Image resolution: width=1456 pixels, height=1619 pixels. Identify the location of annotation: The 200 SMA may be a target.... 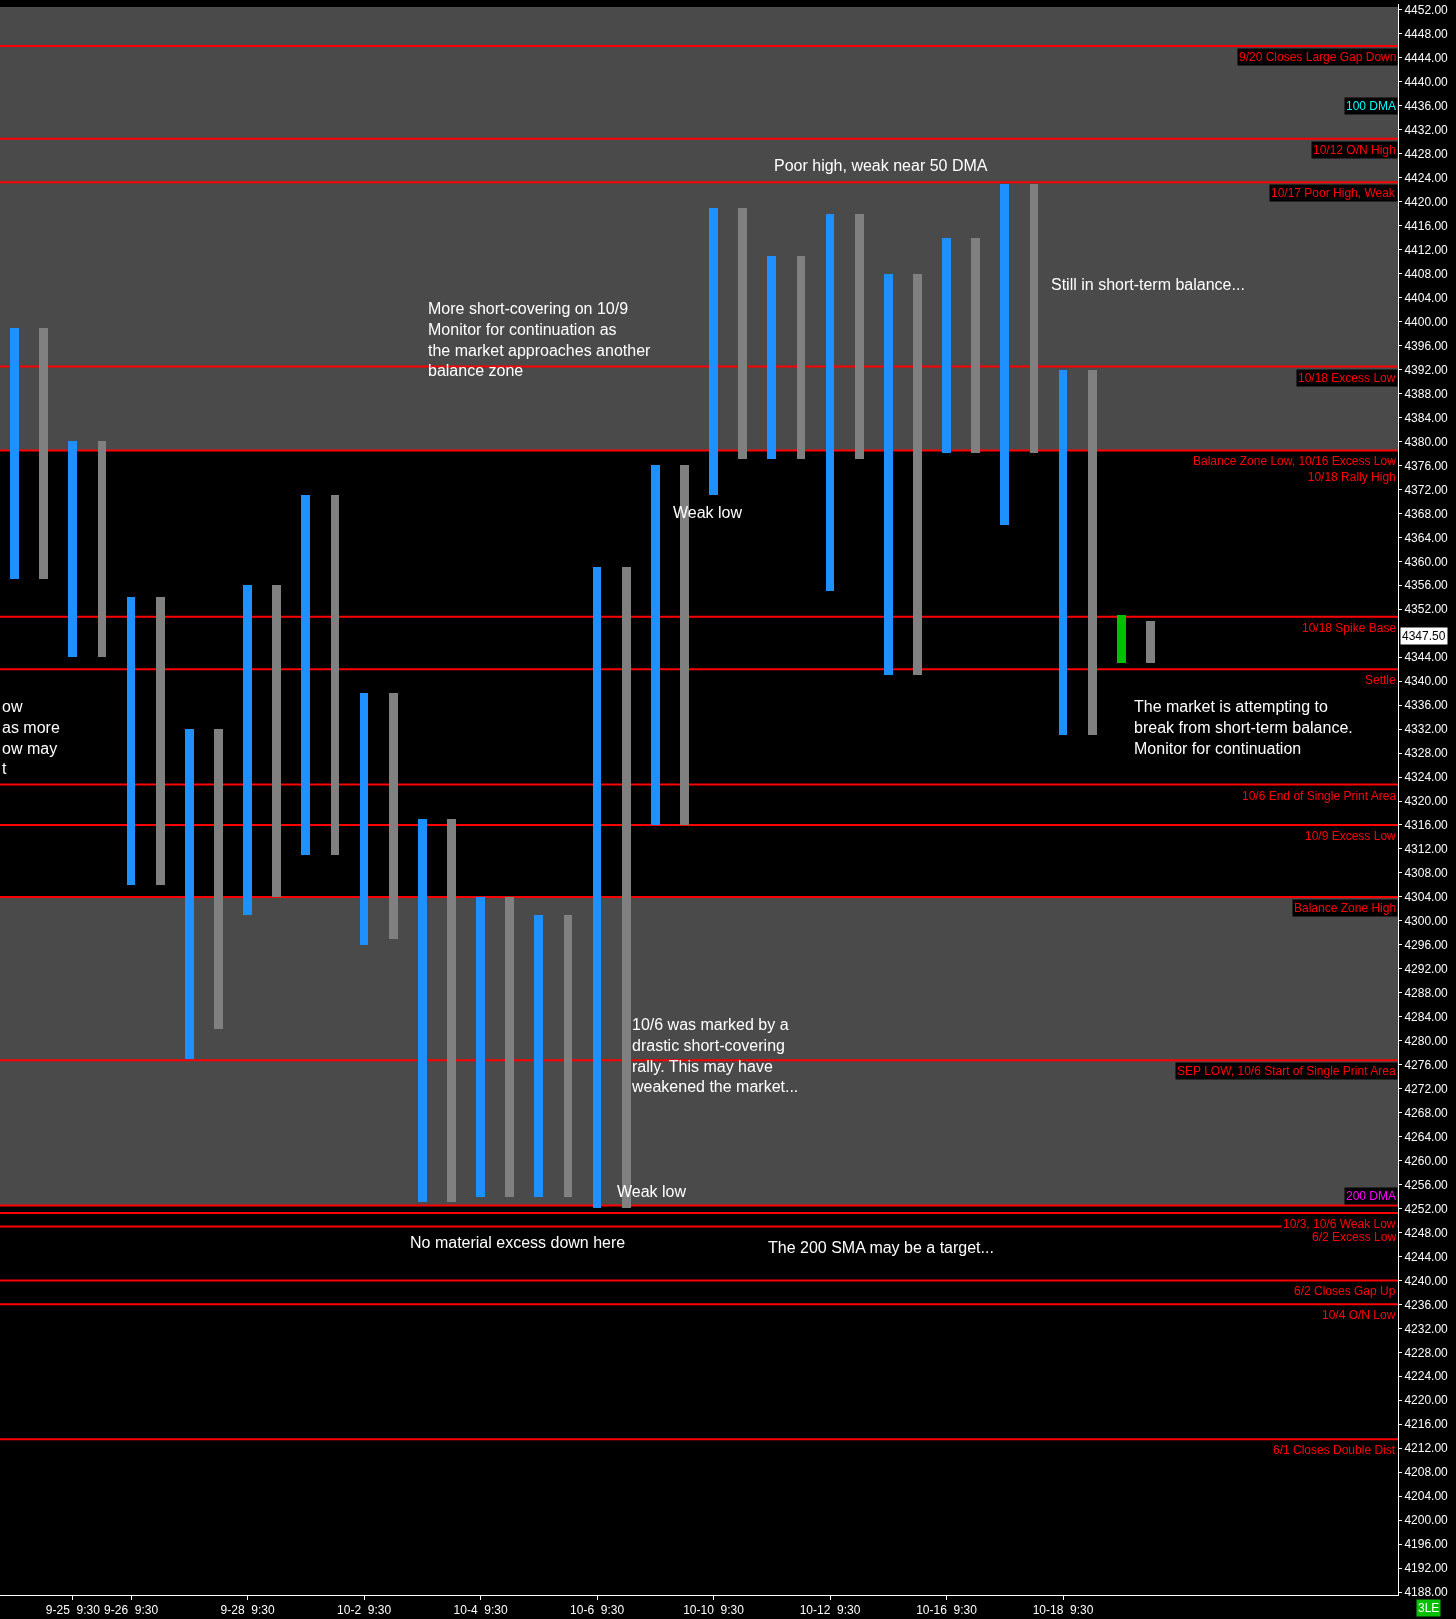
(881, 1247).